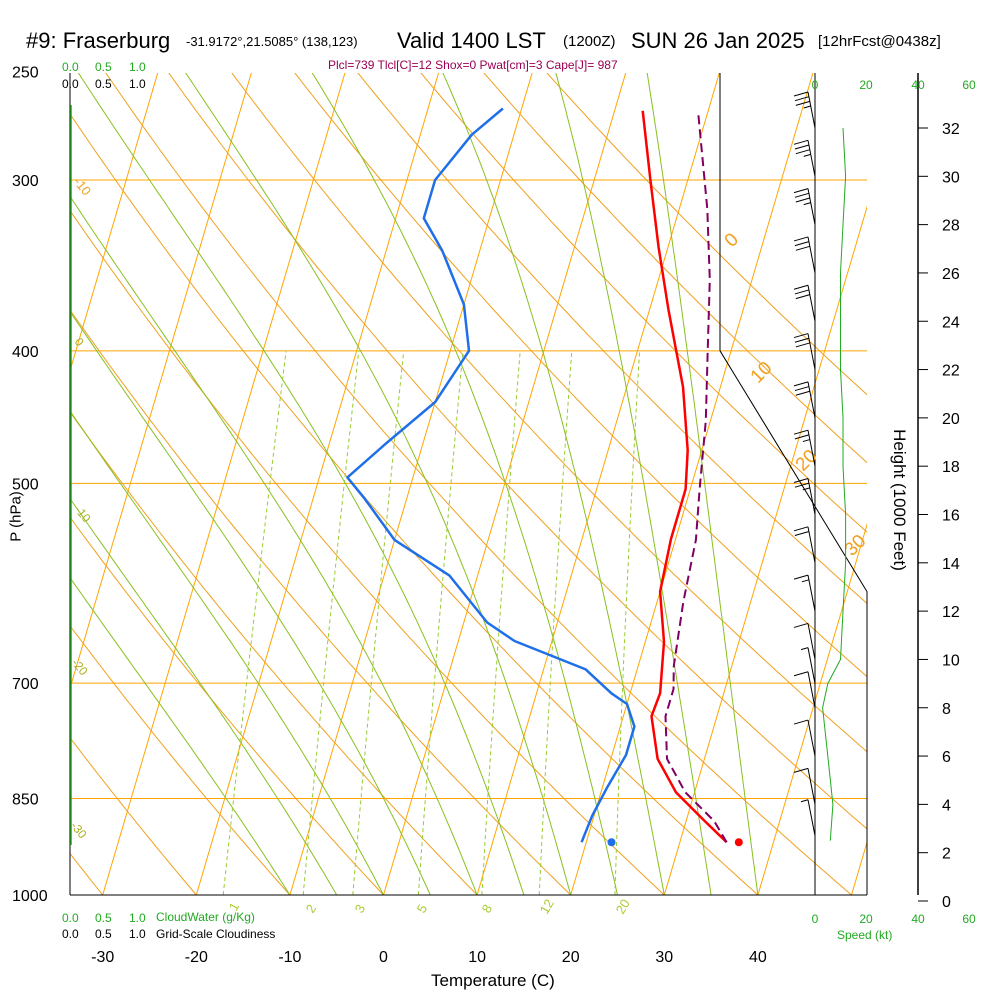  I want to click on height-label-24: 24, so click(951, 322).